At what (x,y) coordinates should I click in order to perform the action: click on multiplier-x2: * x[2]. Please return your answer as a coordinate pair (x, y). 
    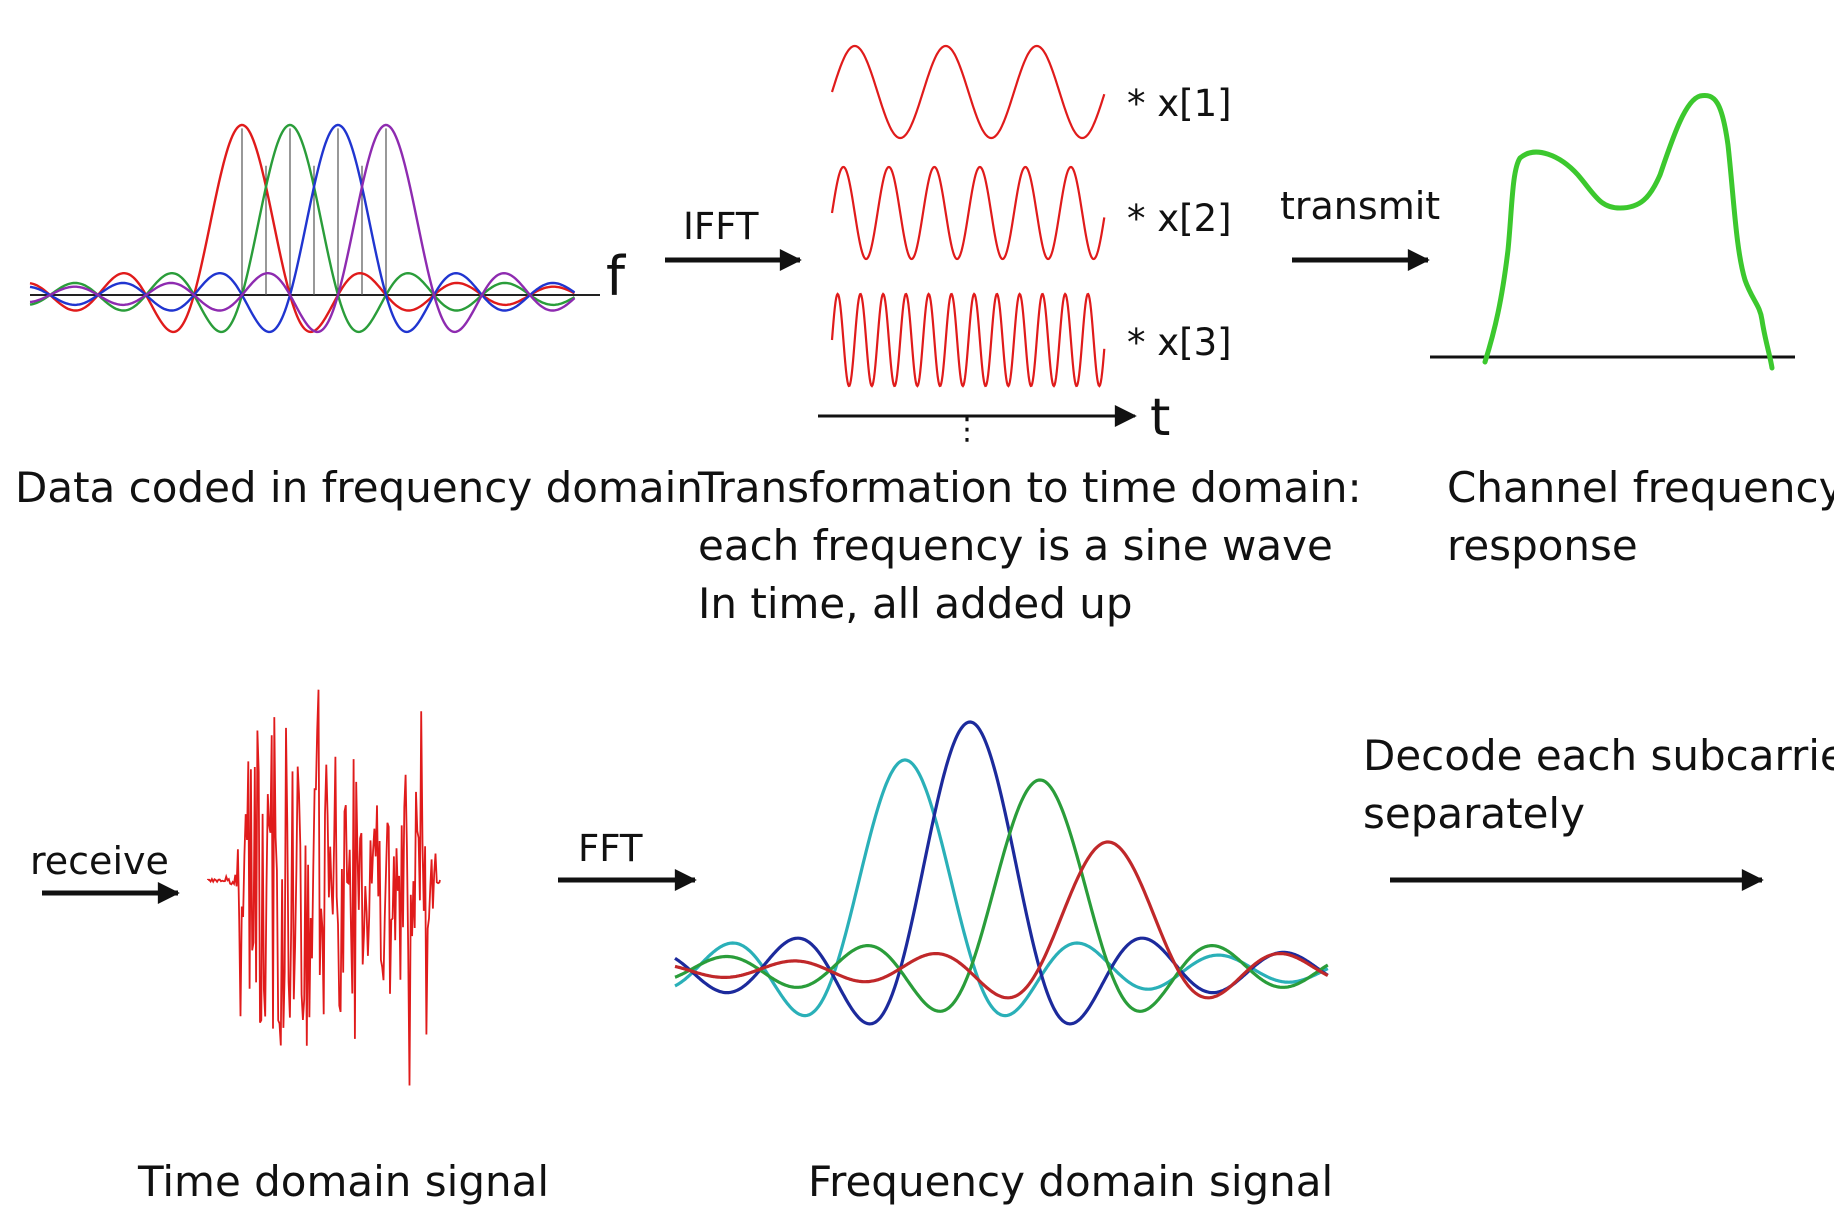
    Looking at the image, I should click on (1179, 218).